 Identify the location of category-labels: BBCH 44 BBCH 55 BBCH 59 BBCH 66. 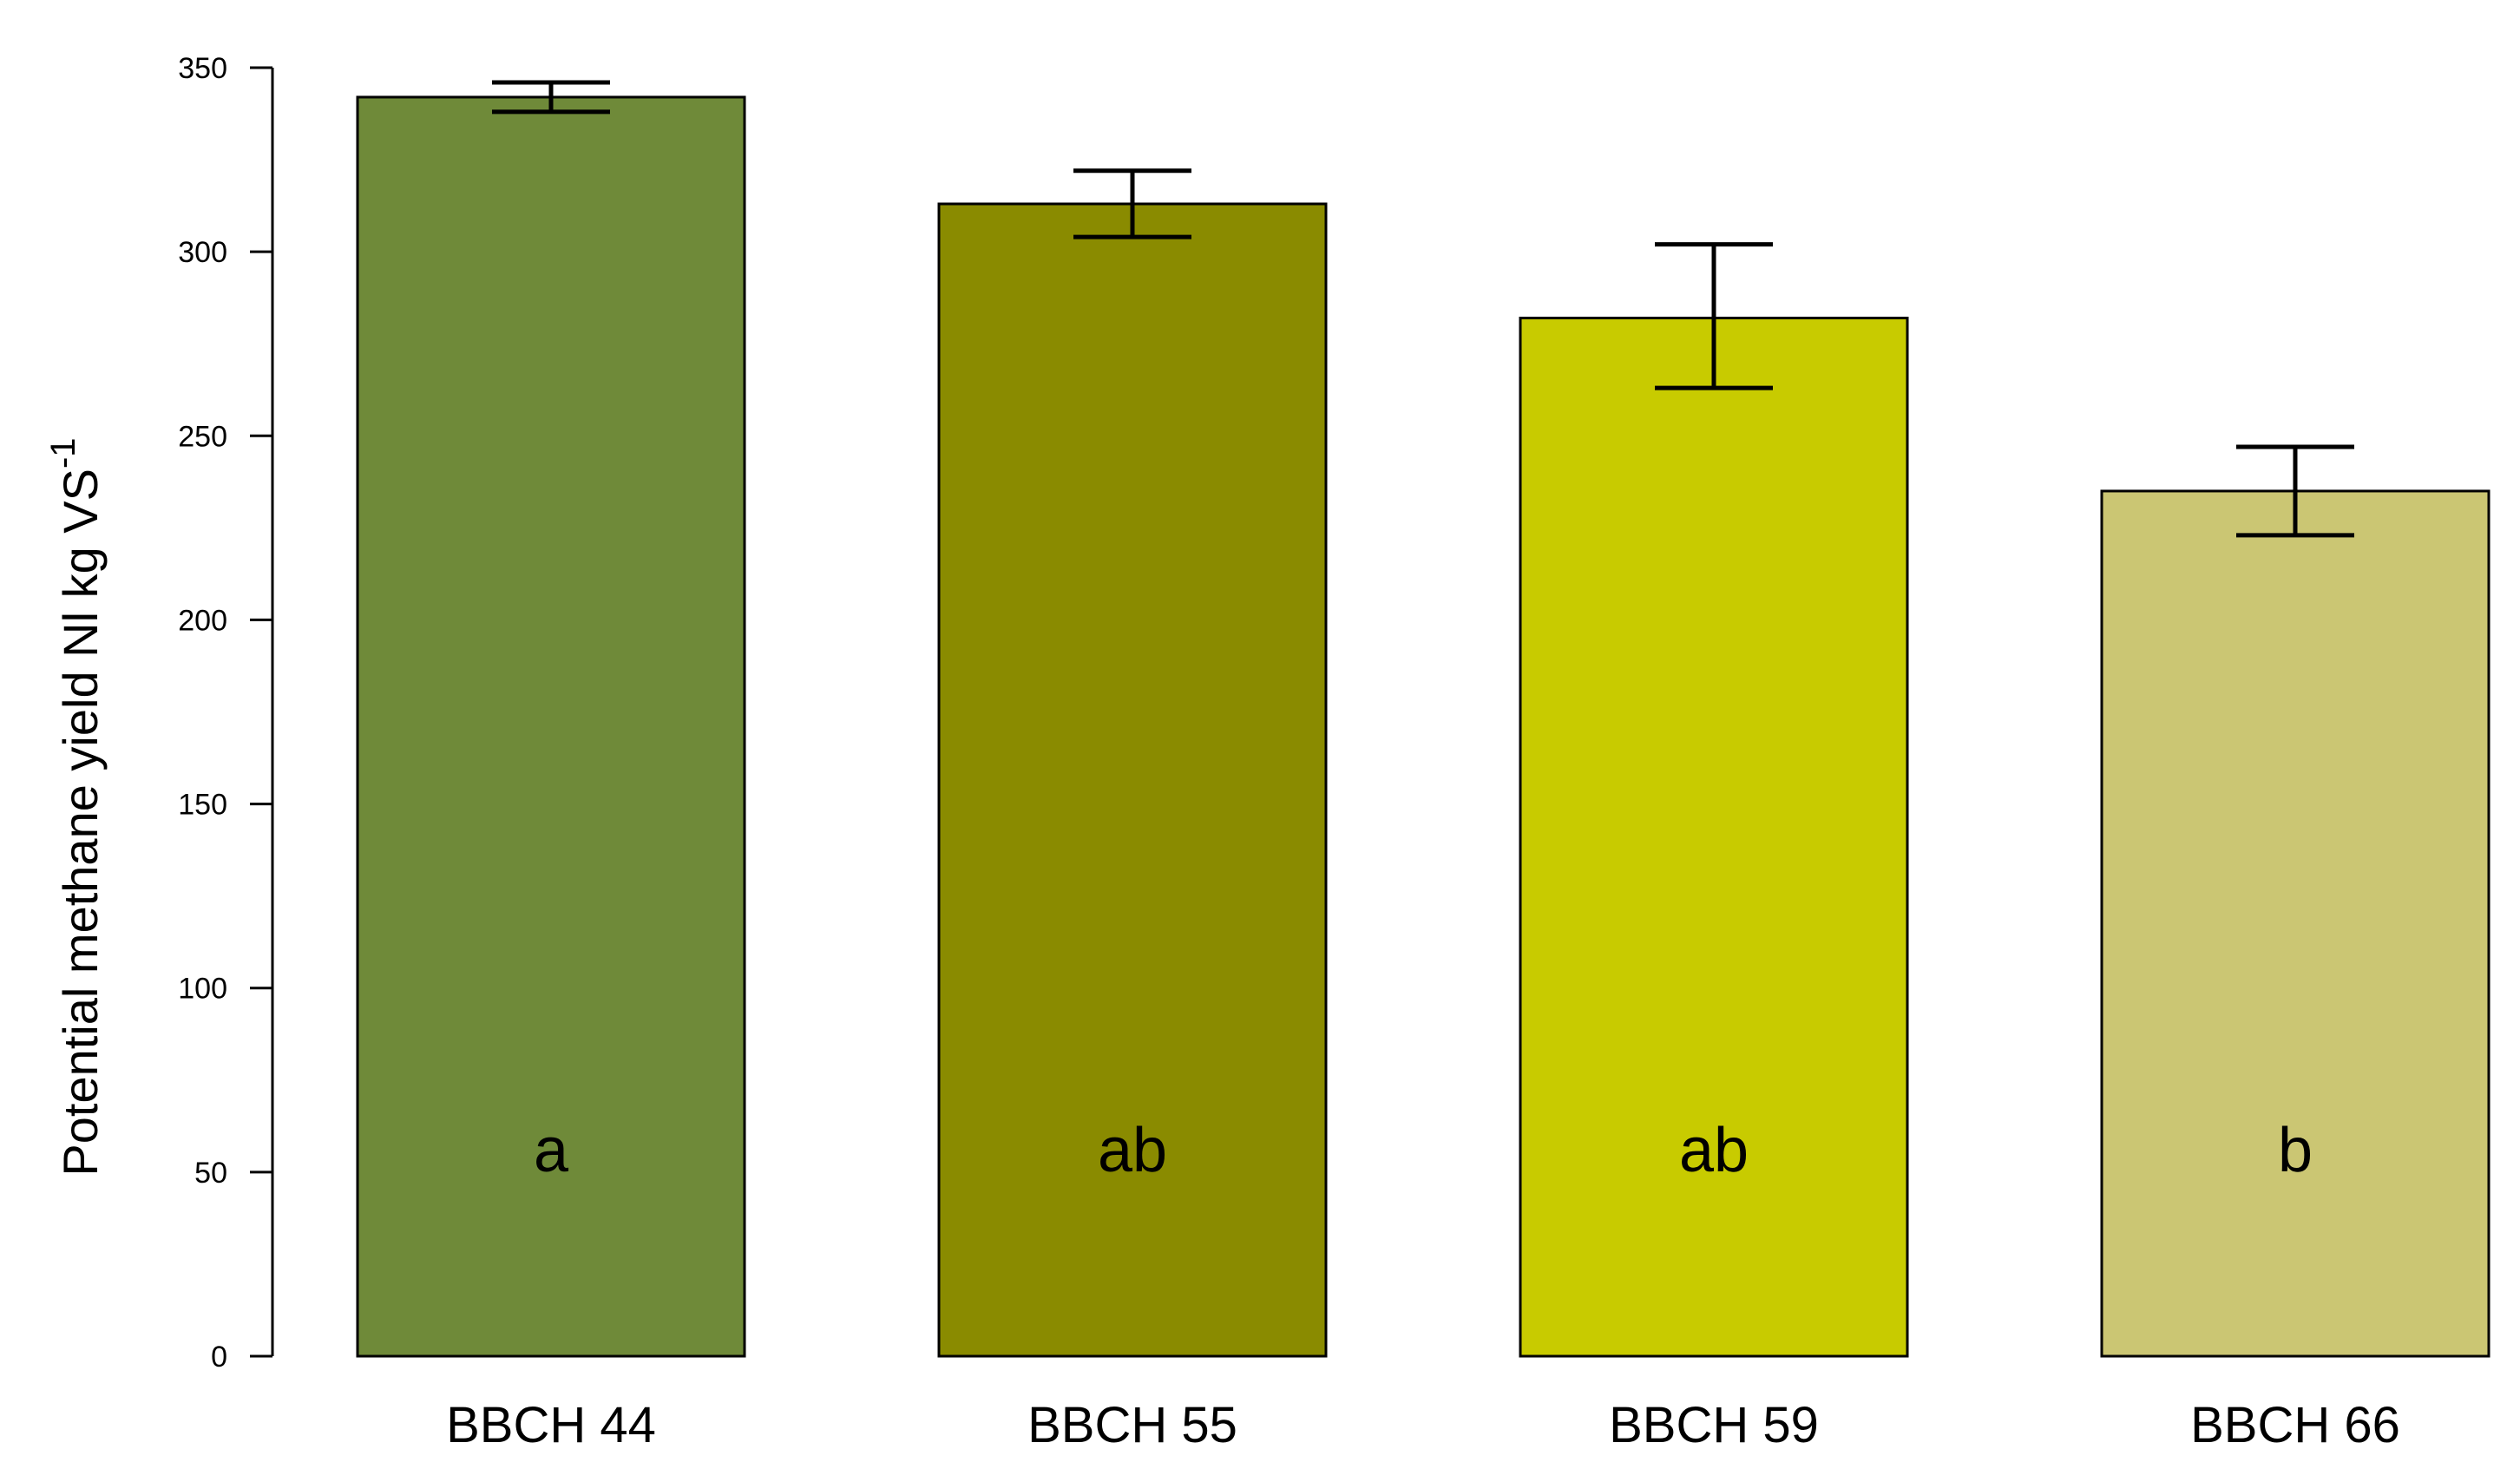
(1423, 1425).